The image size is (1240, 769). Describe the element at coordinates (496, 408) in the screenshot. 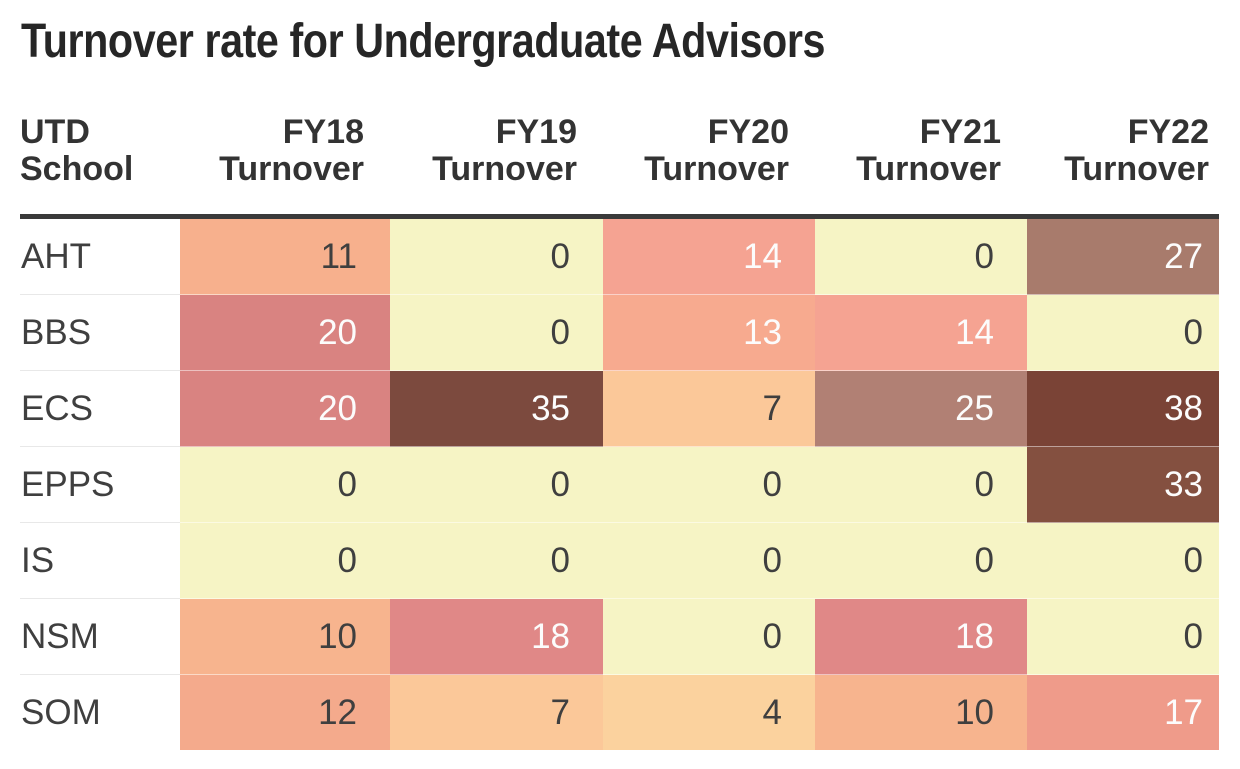

I see `heatmap-cell: 35` at that location.